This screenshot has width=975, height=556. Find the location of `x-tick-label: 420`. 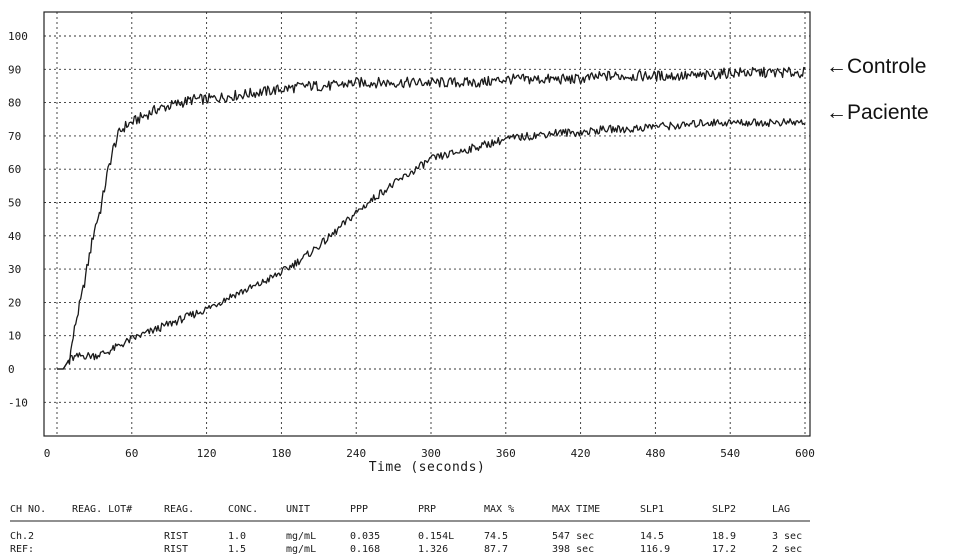

x-tick-label: 420 is located at coordinates (581, 453).